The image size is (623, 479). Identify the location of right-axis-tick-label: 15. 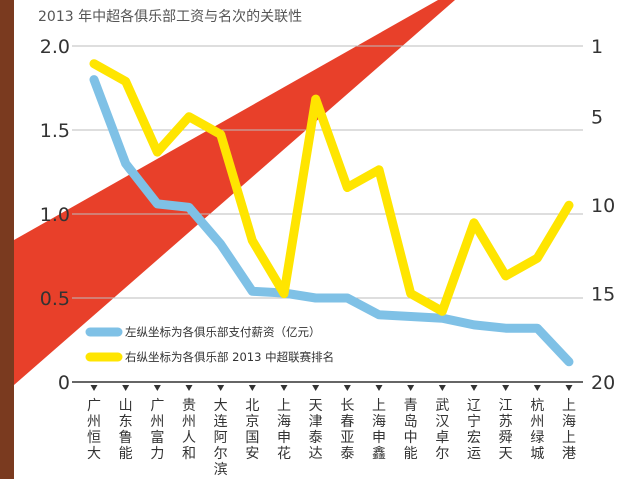
(603, 295).